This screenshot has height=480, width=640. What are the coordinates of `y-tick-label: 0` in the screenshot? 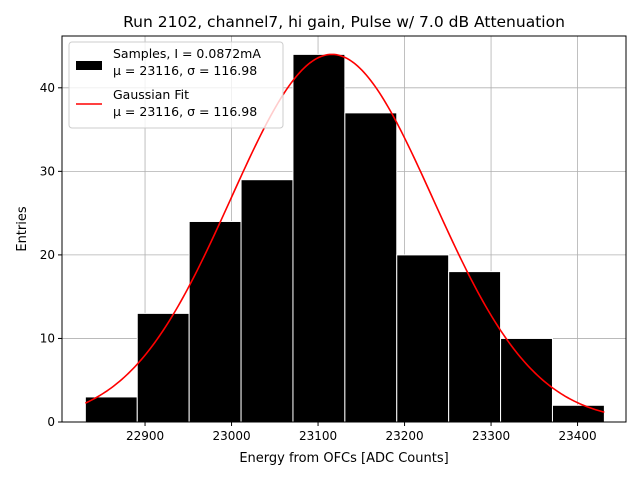 It's located at (51, 422).